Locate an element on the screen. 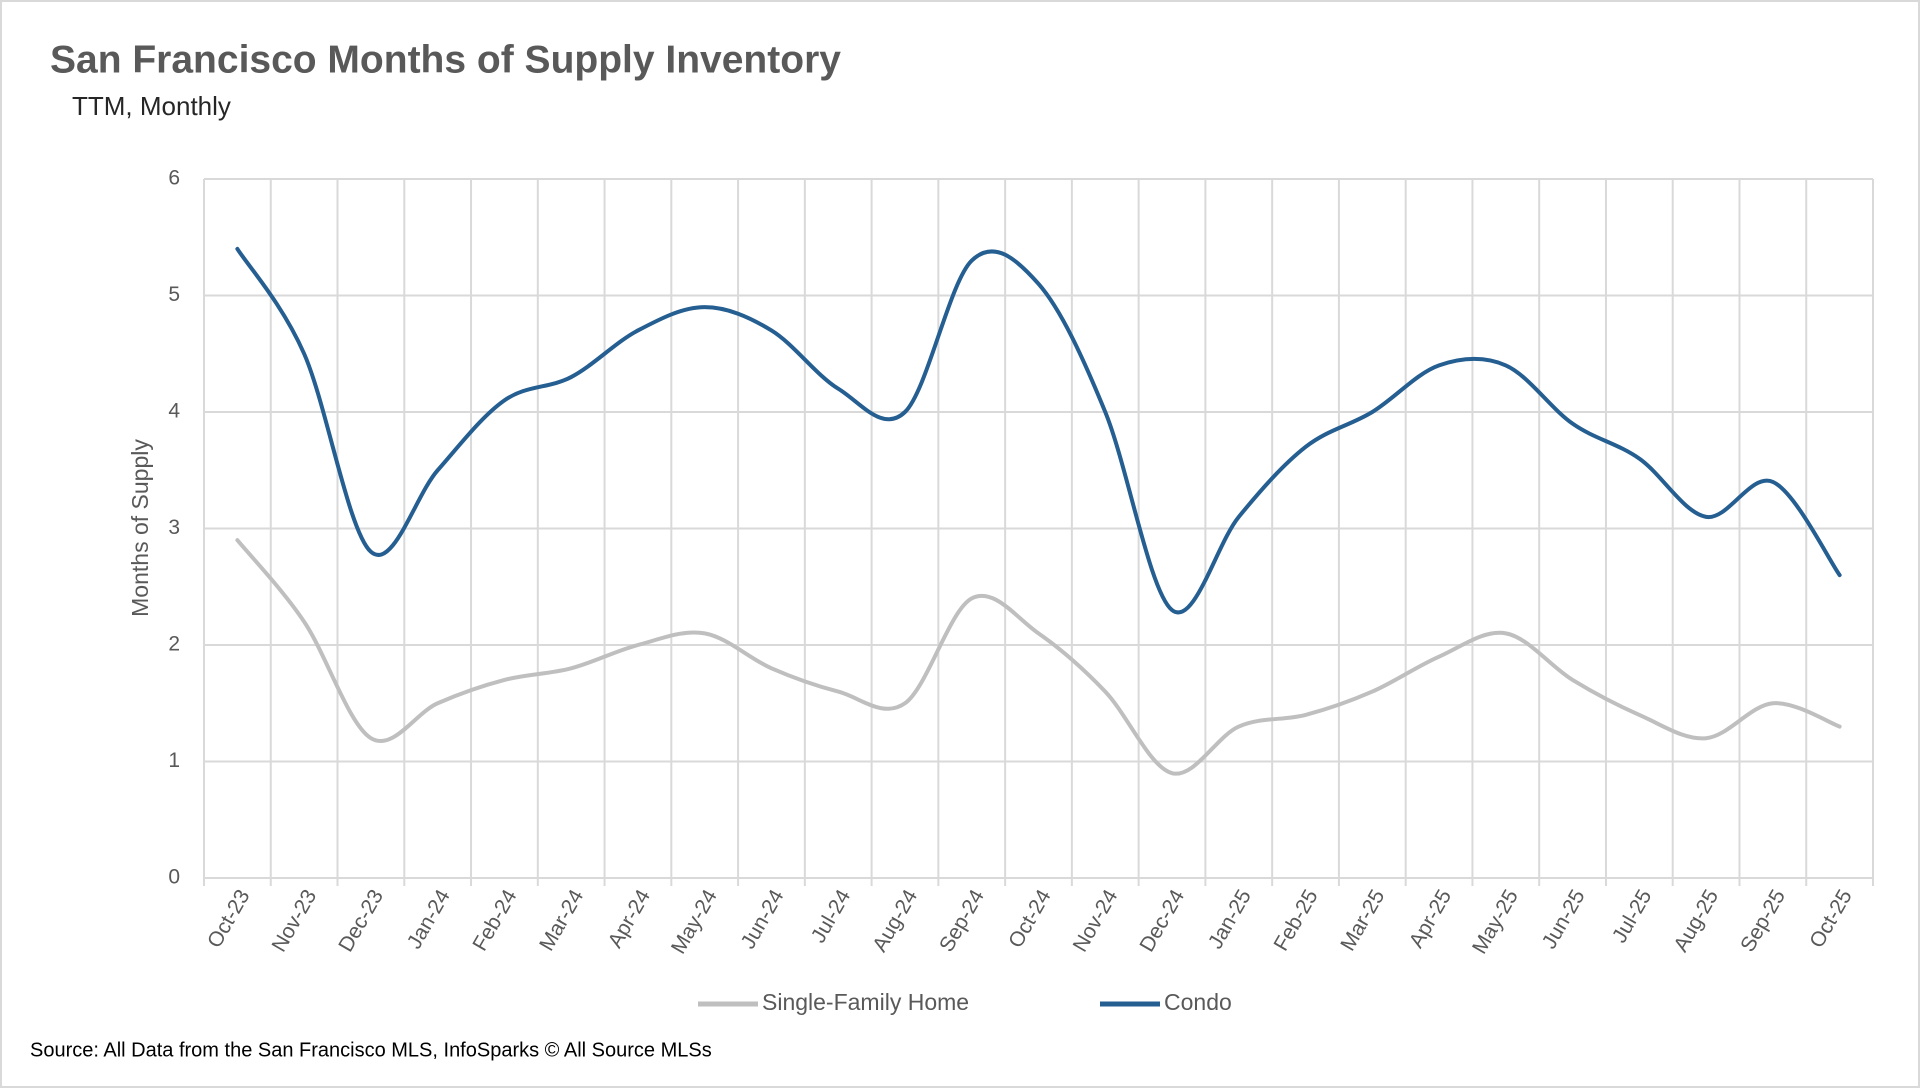  legend-label: Condo is located at coordinates (1198, 1002).